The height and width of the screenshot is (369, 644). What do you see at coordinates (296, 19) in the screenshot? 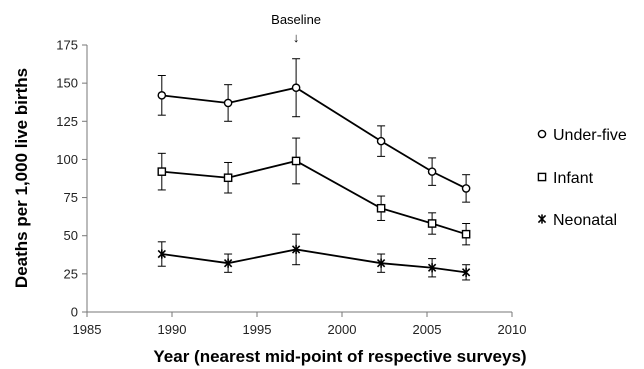
I see `baseline-annotation: Baseline` at bounding box center [296, 19].